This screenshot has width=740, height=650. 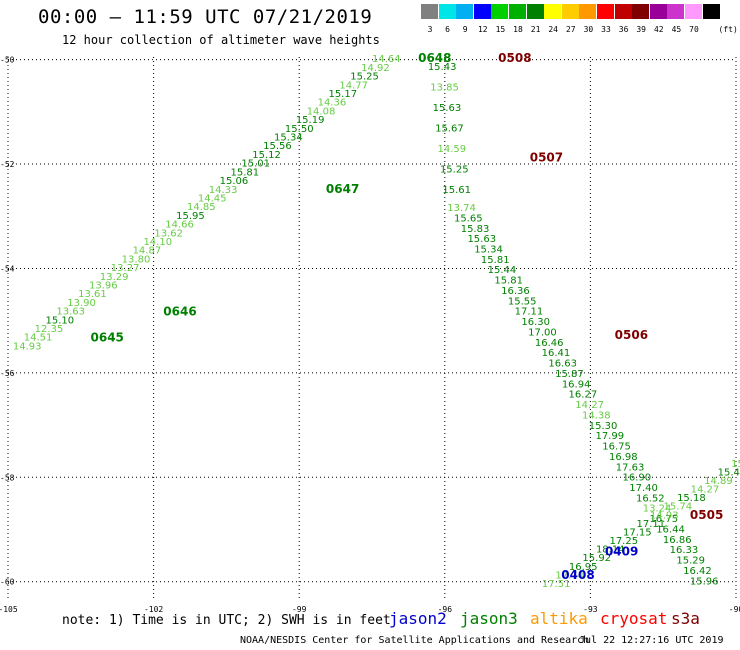 I want to click on wave-height-value: 13.74, so click(x=461, y=208).